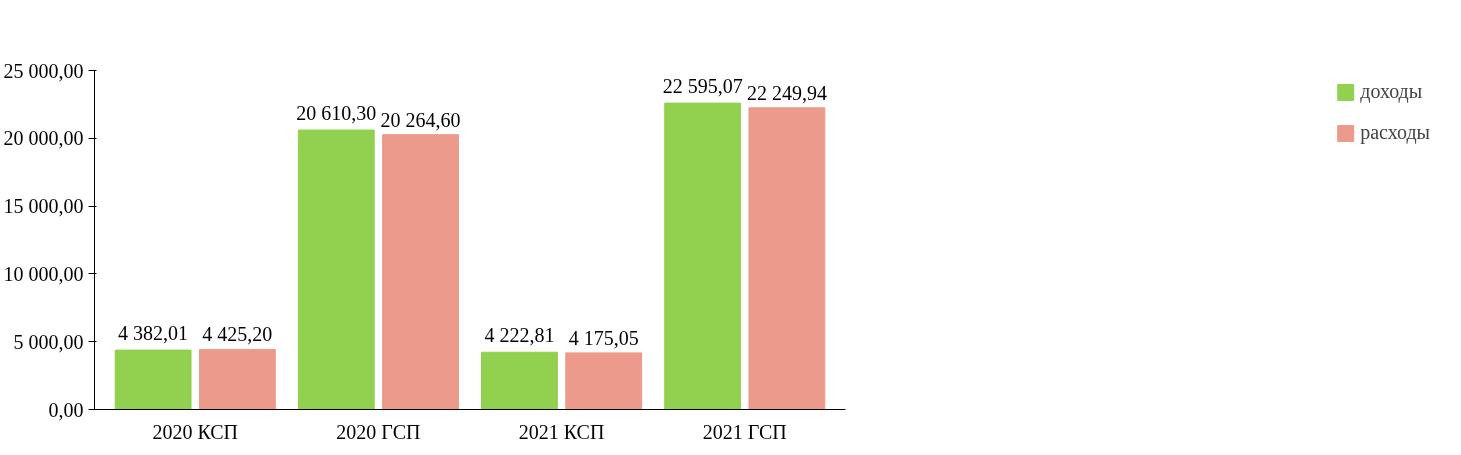 This screenshot has height=455, width=1461. I want to click on data-label: 4 425,20, so click(237, 334).